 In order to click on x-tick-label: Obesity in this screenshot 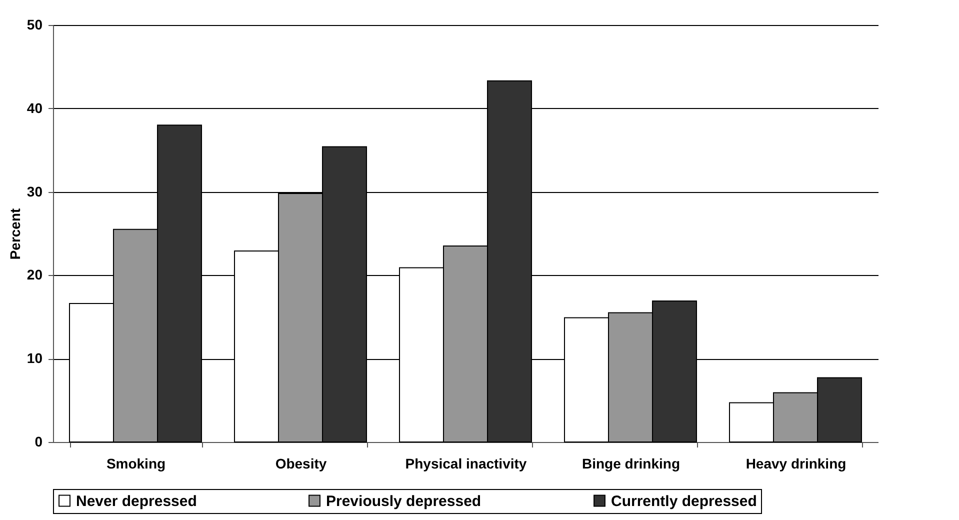, I will do `click(301, 464)`.